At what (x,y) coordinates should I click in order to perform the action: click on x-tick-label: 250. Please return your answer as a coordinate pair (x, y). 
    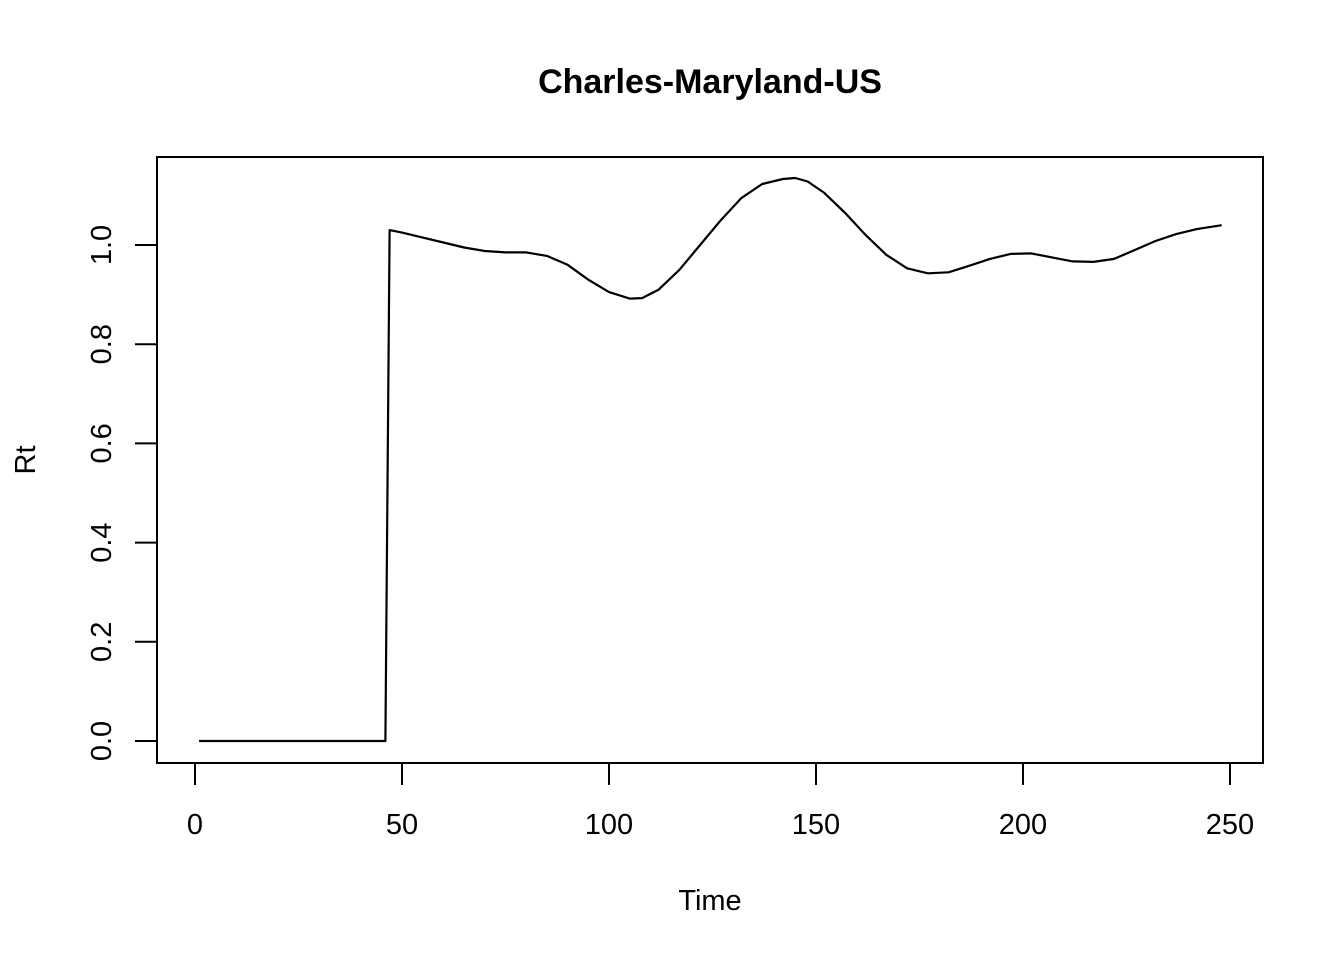
    Looking at the image, I should click on (1230, 825).